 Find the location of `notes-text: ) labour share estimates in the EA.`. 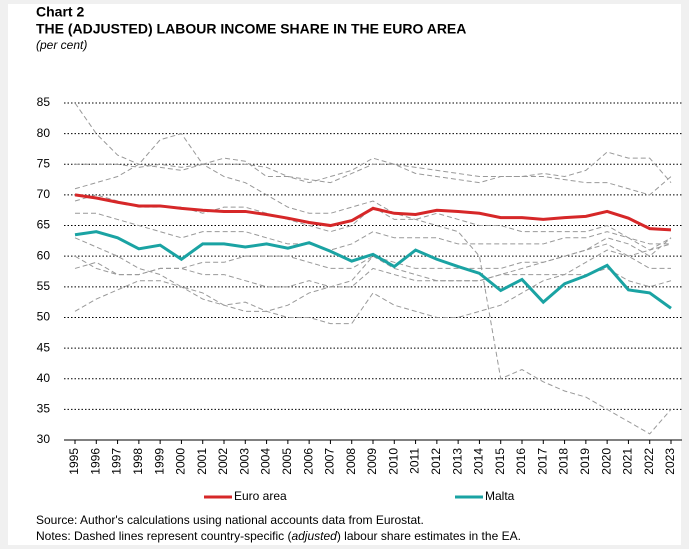

notes-text: ) labour share estimates in the EA. is located at coordinates (429, 536).